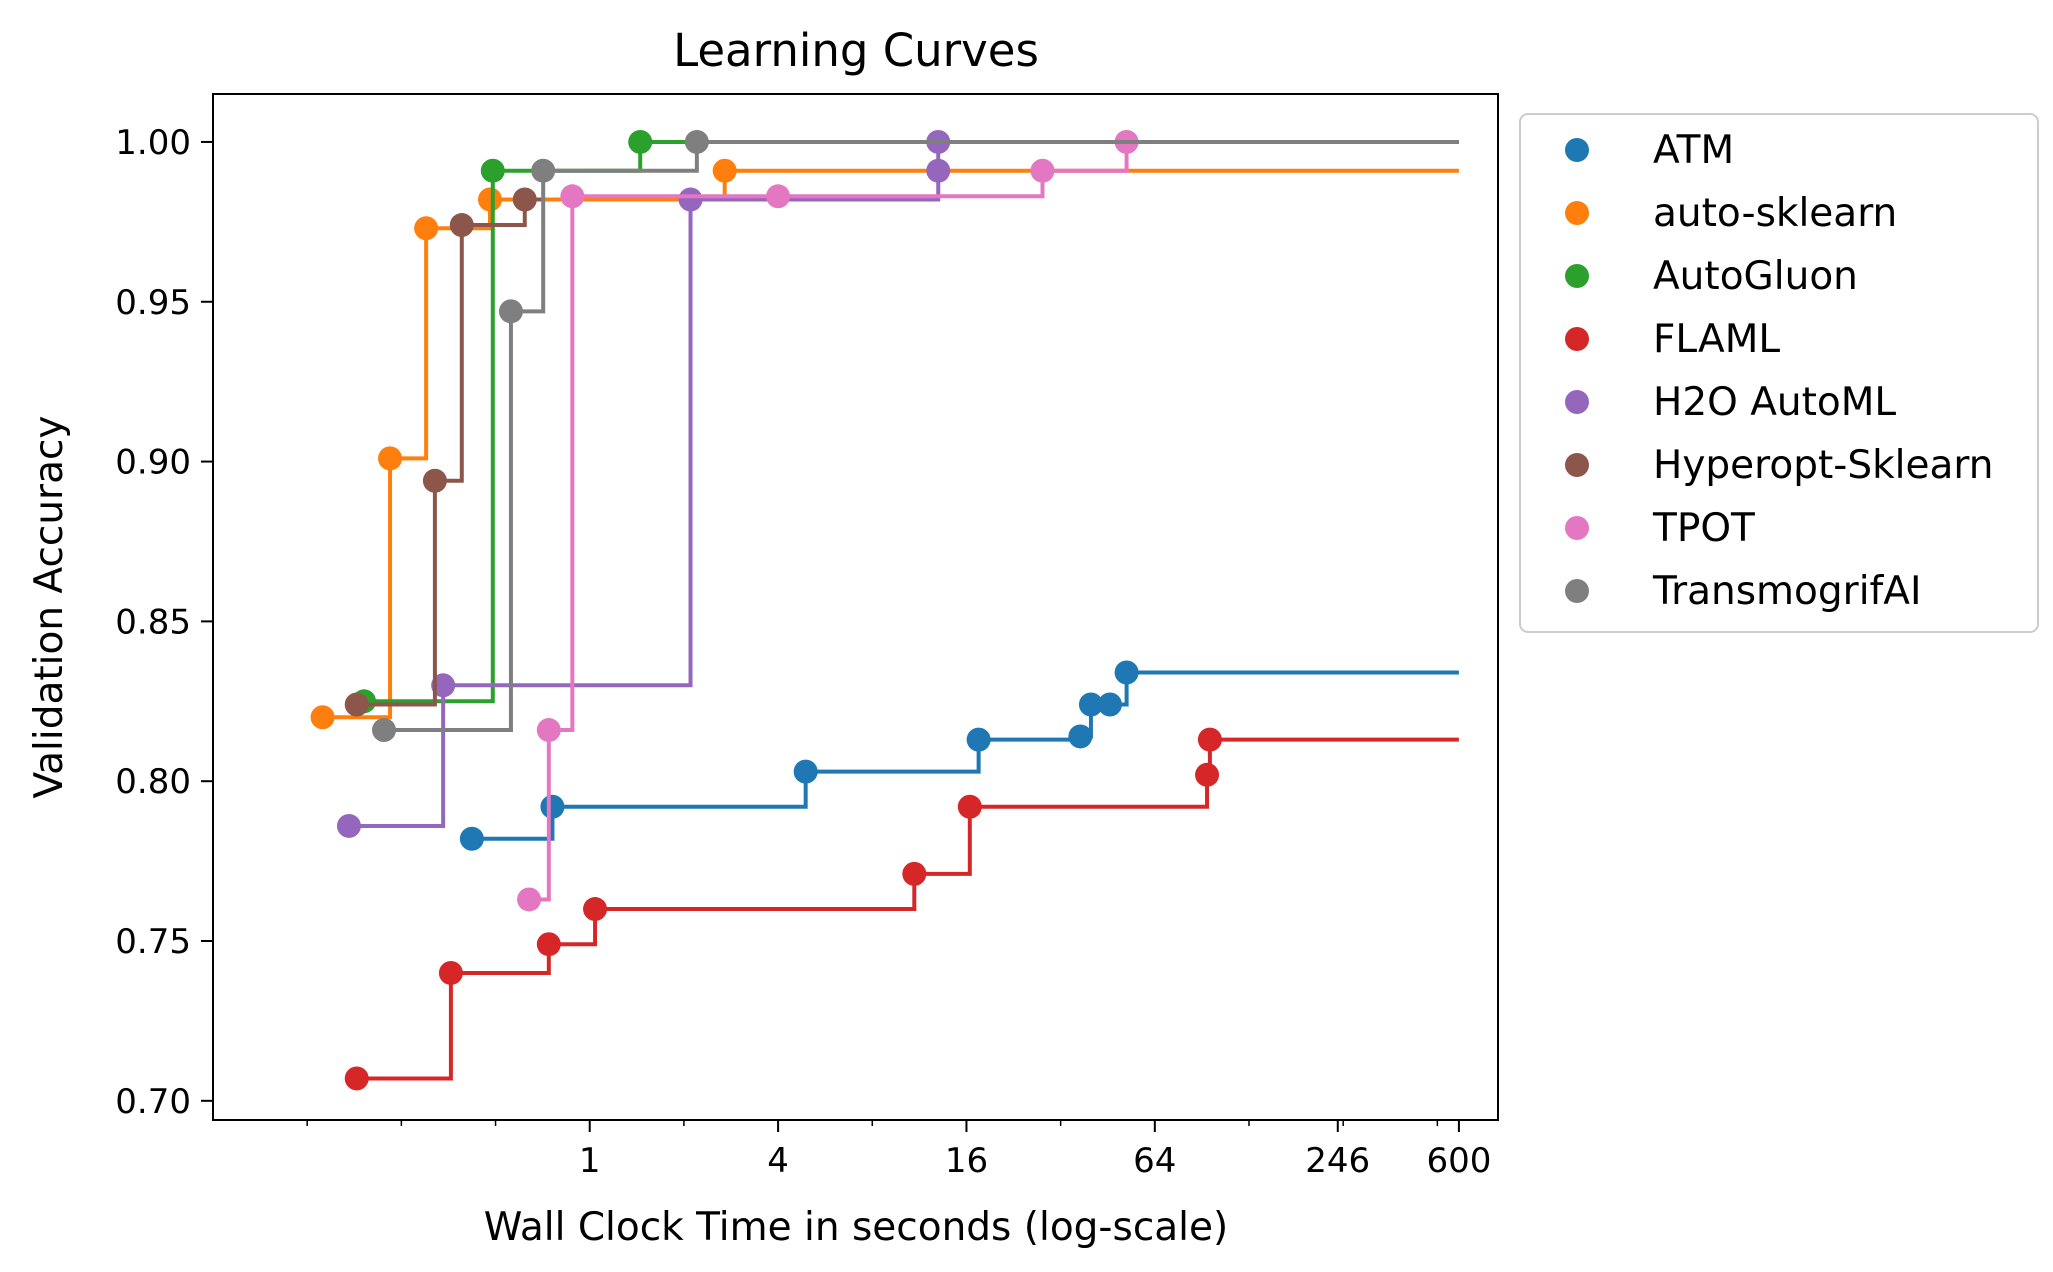  I want to click on x-axis-label: Wall Clock Time in seconds (log-scale), so click(856, 1227).